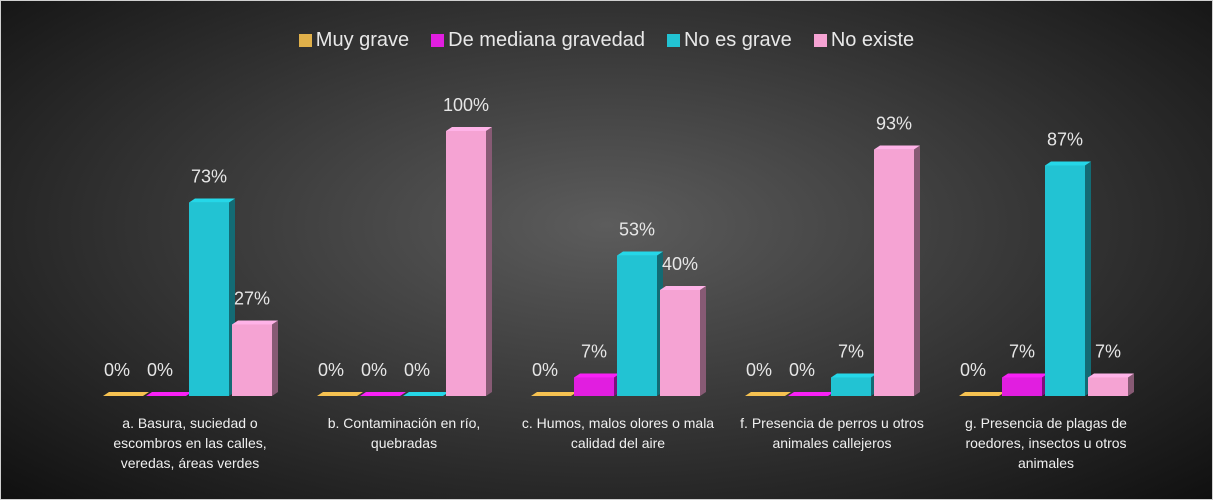 The image size is (1213, 500). What do you see at coordinates (546, 40) in the screenshot?
I see `legend-label: De mediana gravedad` at bounding box center [546, 40].